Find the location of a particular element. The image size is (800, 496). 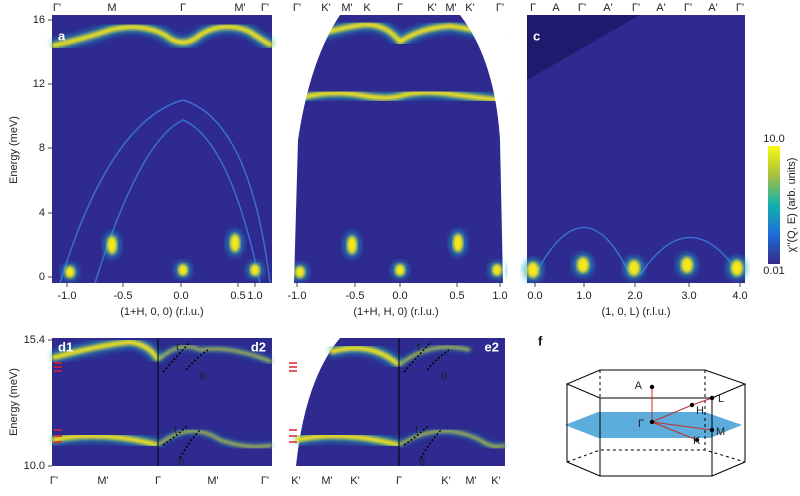

prism-lower is located at coordinates (656, 423).